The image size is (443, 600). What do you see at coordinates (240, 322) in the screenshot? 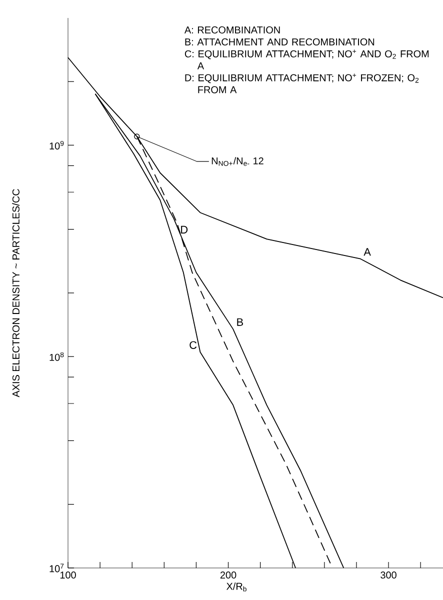
I see `series-label: B` at bounding box center [240, 322].